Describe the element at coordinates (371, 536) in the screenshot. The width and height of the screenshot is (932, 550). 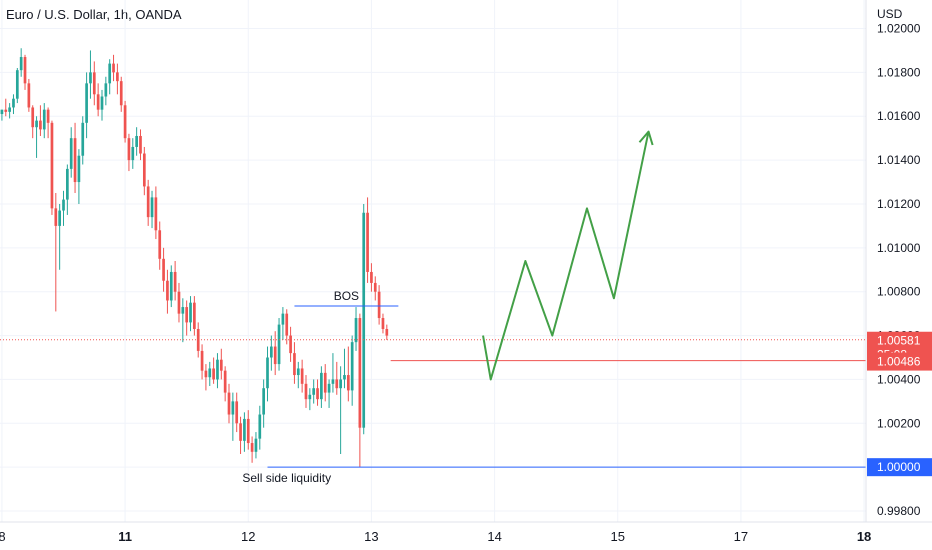
I see `x-tick-label: 13` at that location.